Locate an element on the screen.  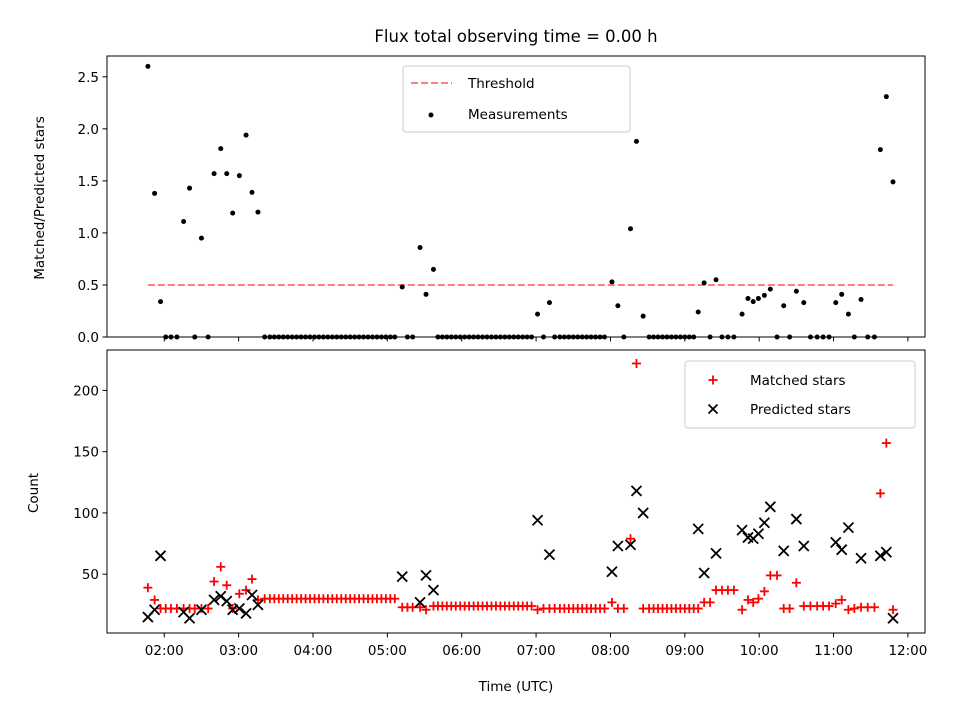
threshold-legend-label: Threshold is located at coordinates (501, 84).